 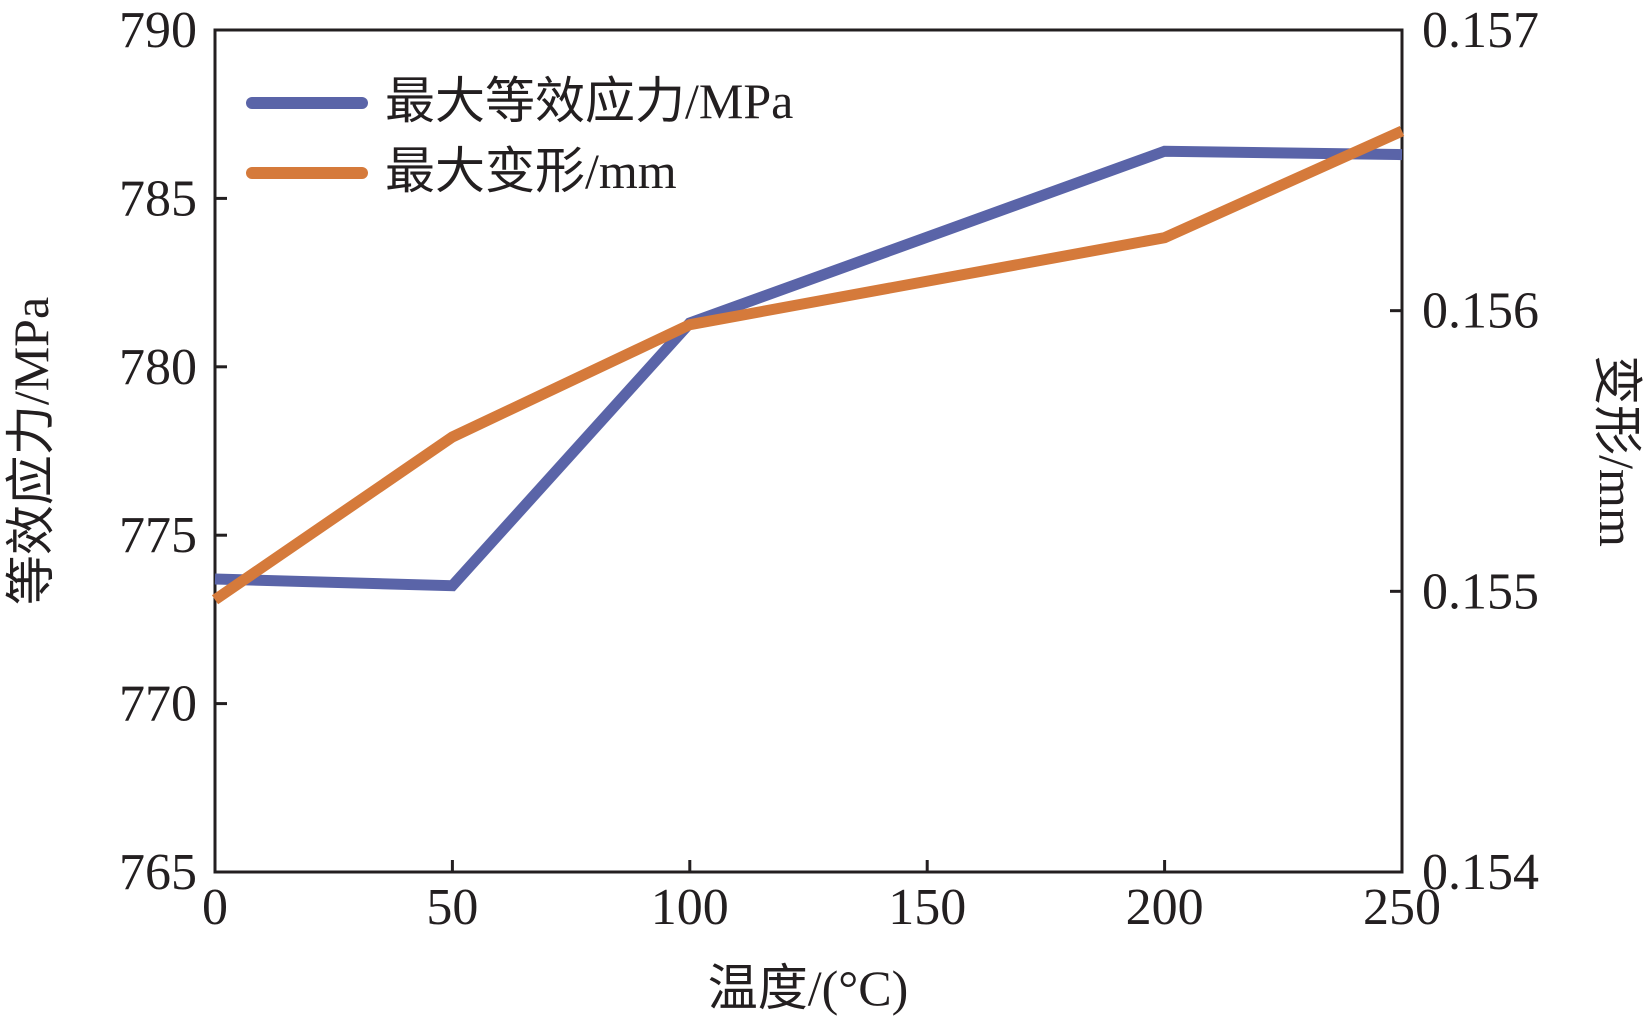 What do you see at coordinates (158, 704) in the screenshot?
I see `y-left-tick-label: 770` at bounding box center [158, 704].